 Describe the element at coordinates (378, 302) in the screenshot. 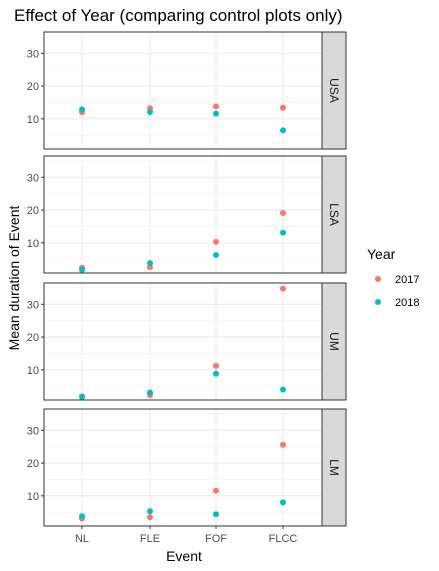

I see `legend-key-2018` at that location.